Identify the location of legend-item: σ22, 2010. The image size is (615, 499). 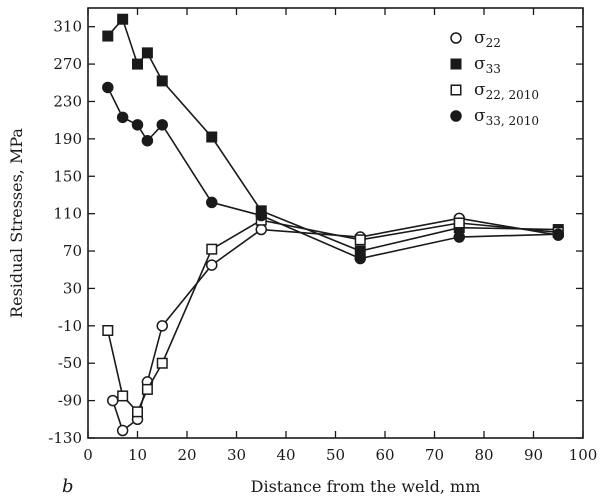
(494, 91).